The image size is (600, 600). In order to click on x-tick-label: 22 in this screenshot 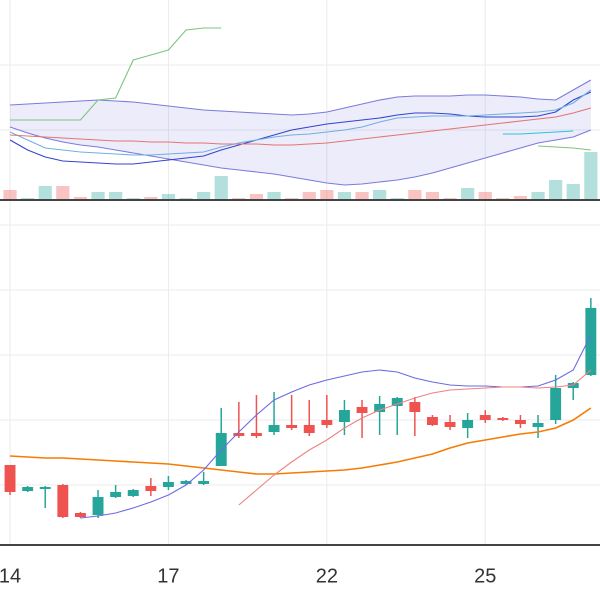, I will do `click(327, 576)`.